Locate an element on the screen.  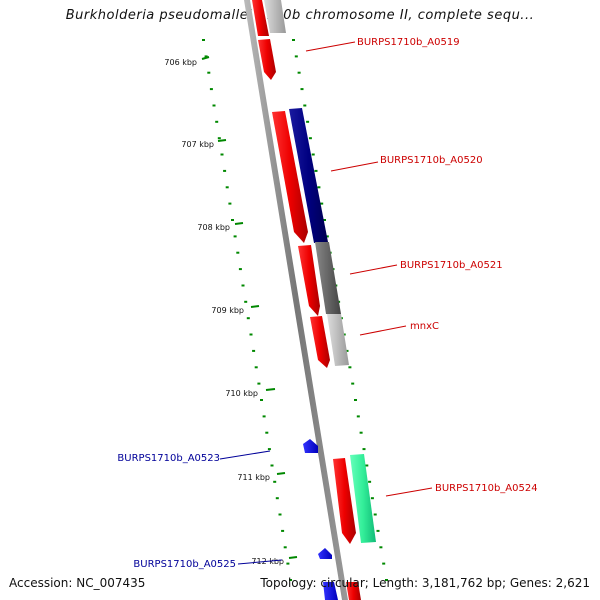
gene-arrow-red-a0524 is located at coordinates (344, 501).